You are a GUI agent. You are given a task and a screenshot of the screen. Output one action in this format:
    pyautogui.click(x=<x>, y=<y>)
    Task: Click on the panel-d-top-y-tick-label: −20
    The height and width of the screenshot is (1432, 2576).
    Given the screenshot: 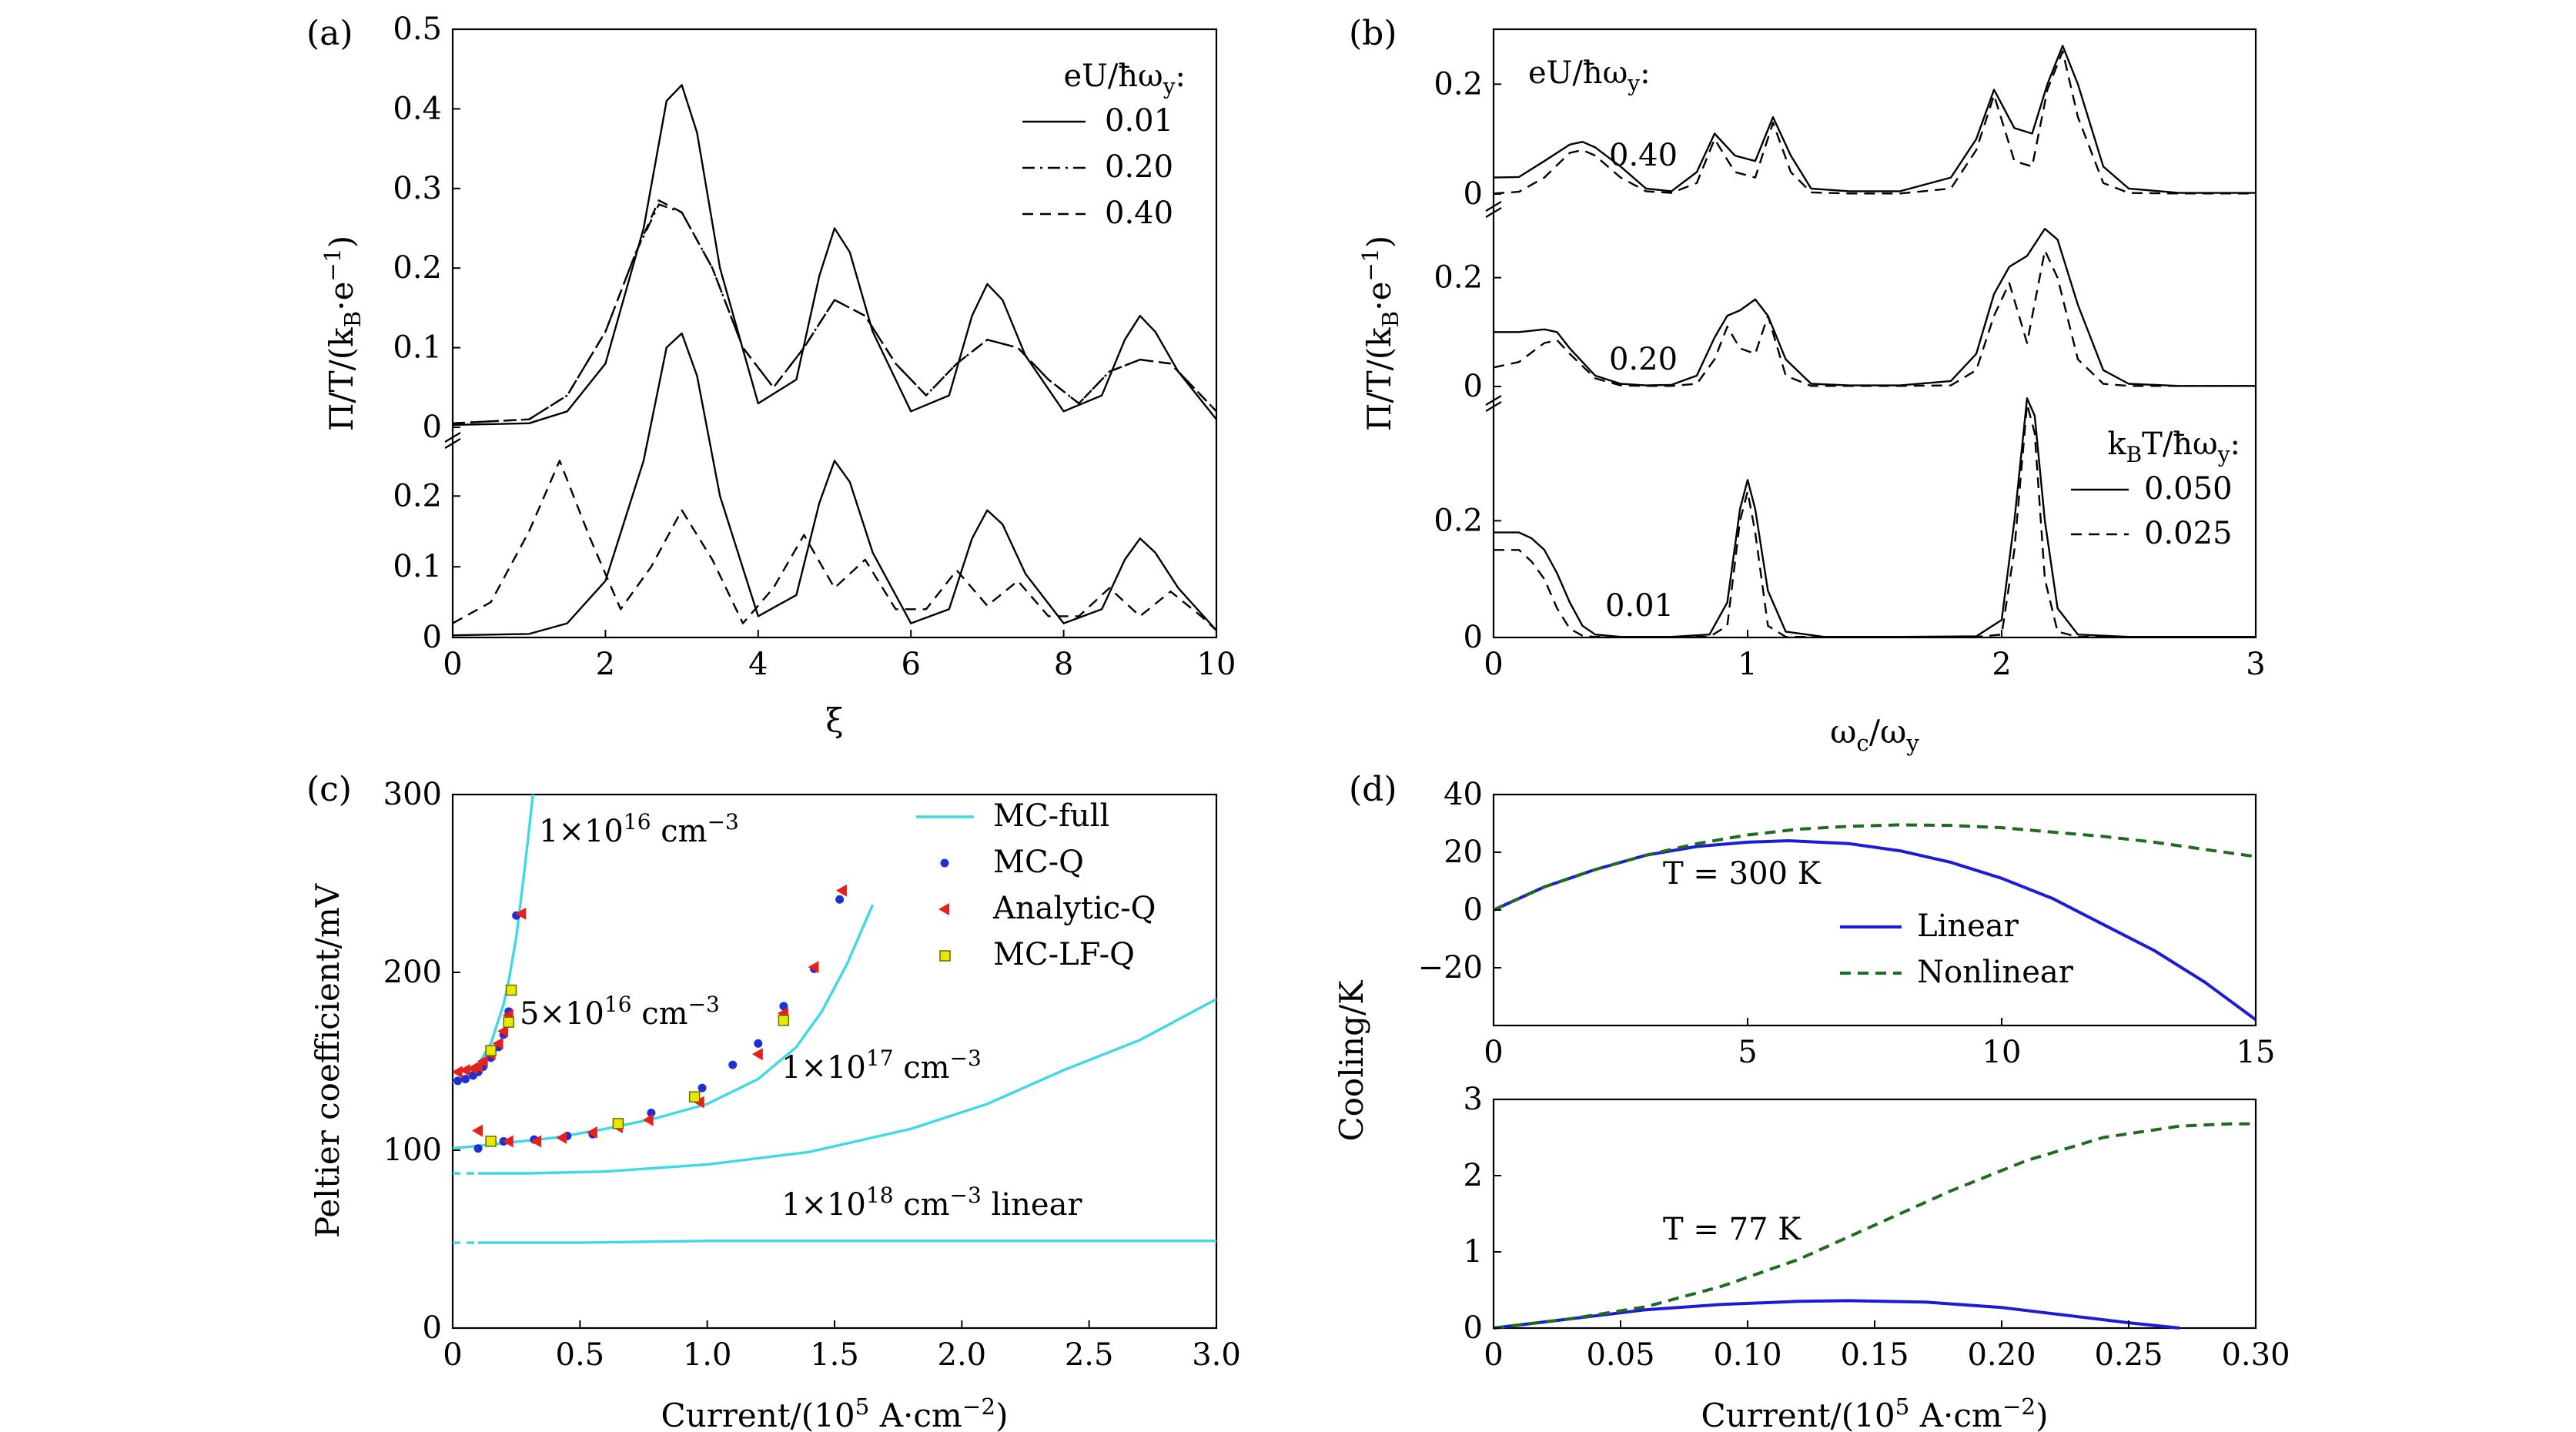 What is the action you would take?
    pyautogui.click(x=1450, y=967)
    